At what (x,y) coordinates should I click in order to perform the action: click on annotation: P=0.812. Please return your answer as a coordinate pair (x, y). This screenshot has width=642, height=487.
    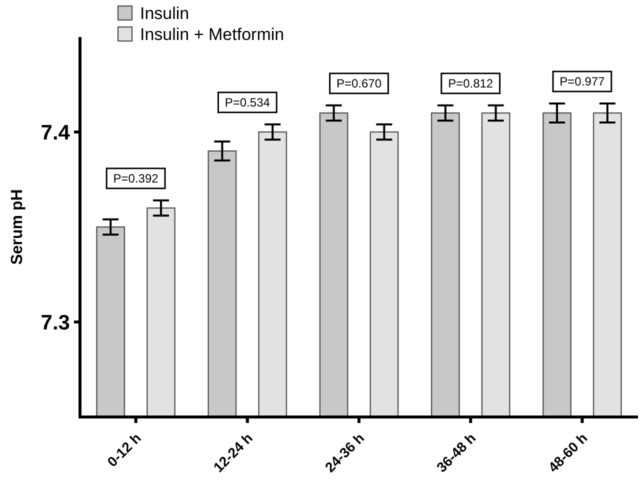
    Looking at the image, I should click on (471, 83).